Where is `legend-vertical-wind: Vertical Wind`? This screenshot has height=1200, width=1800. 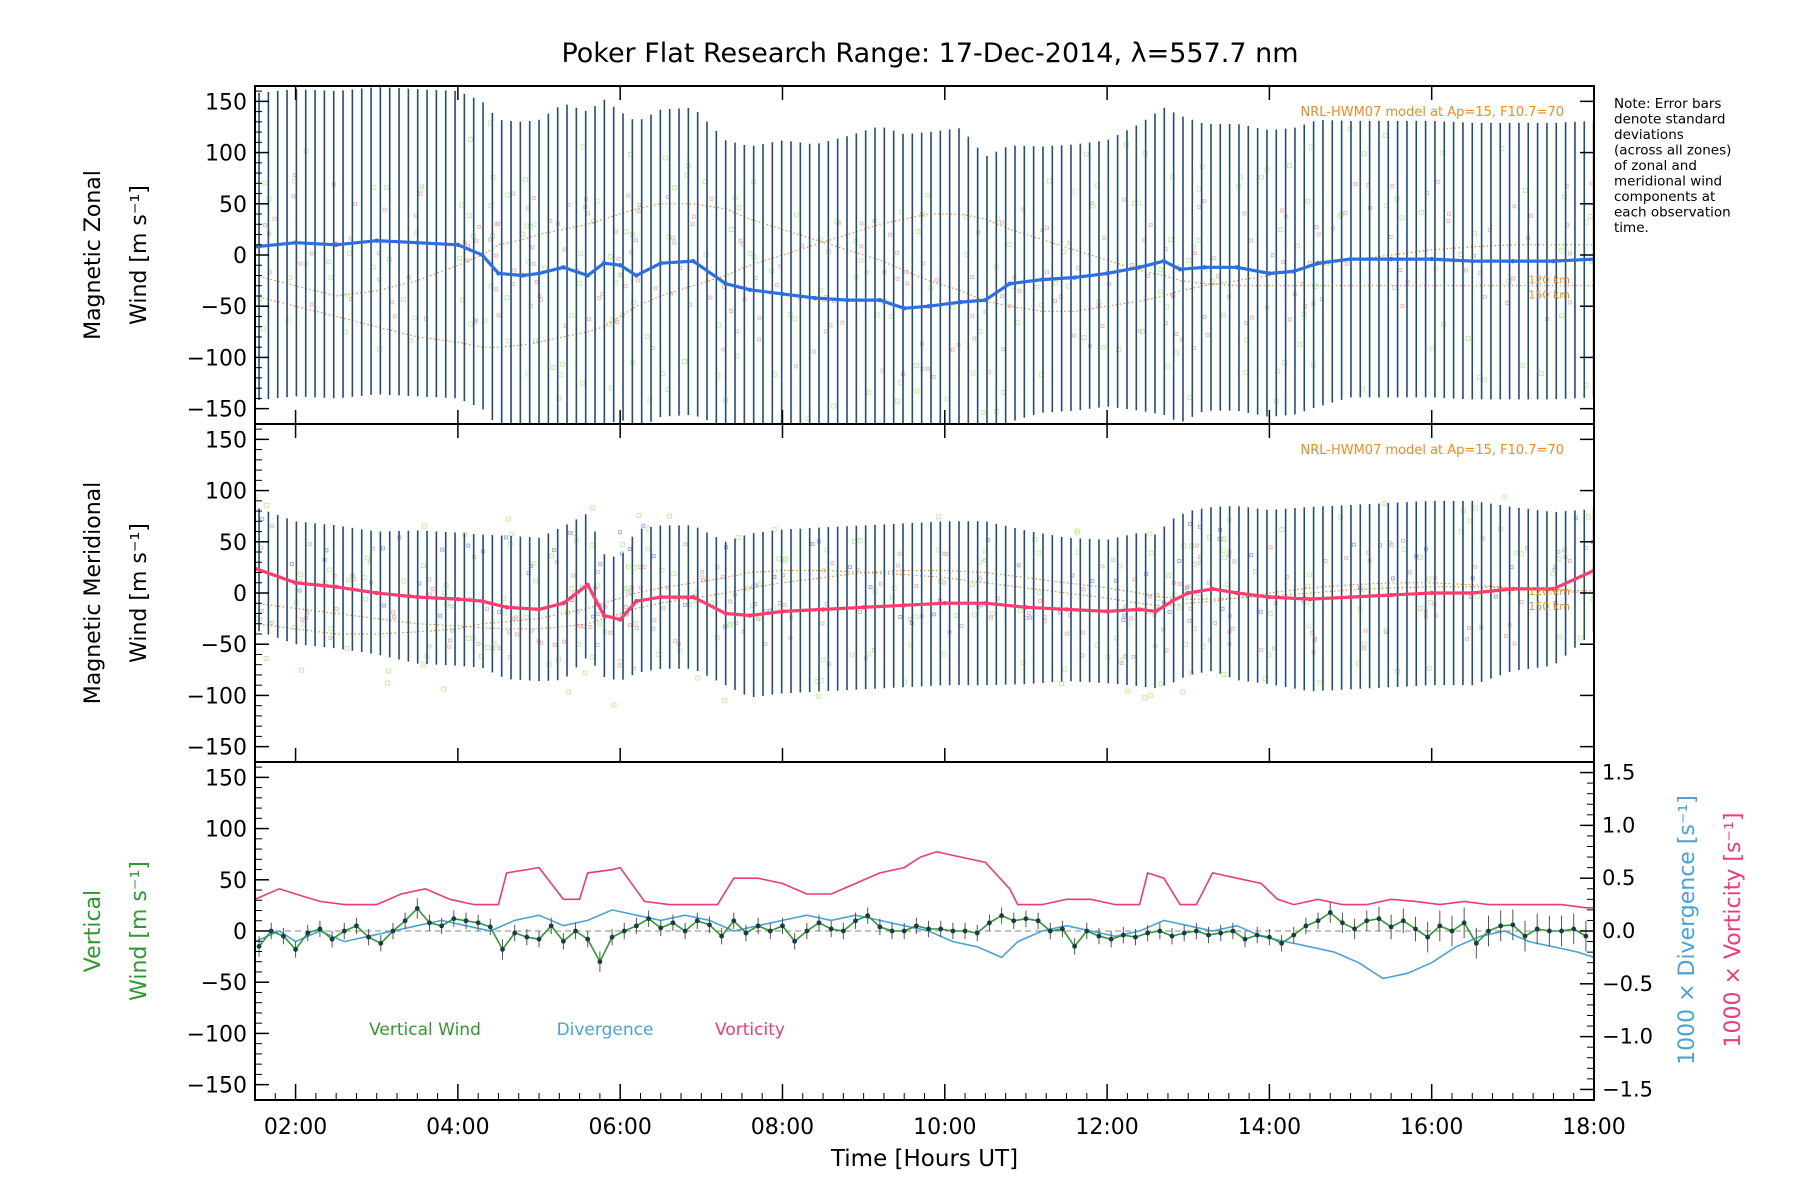
legend-vertical-wind: Vertical Wind is located at coordinates (425, 1030).